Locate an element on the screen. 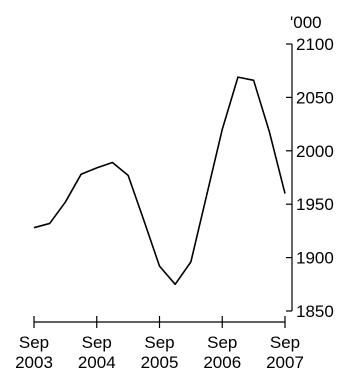  x-tick-label-year: 2004 is located at coordinates (97, 362).